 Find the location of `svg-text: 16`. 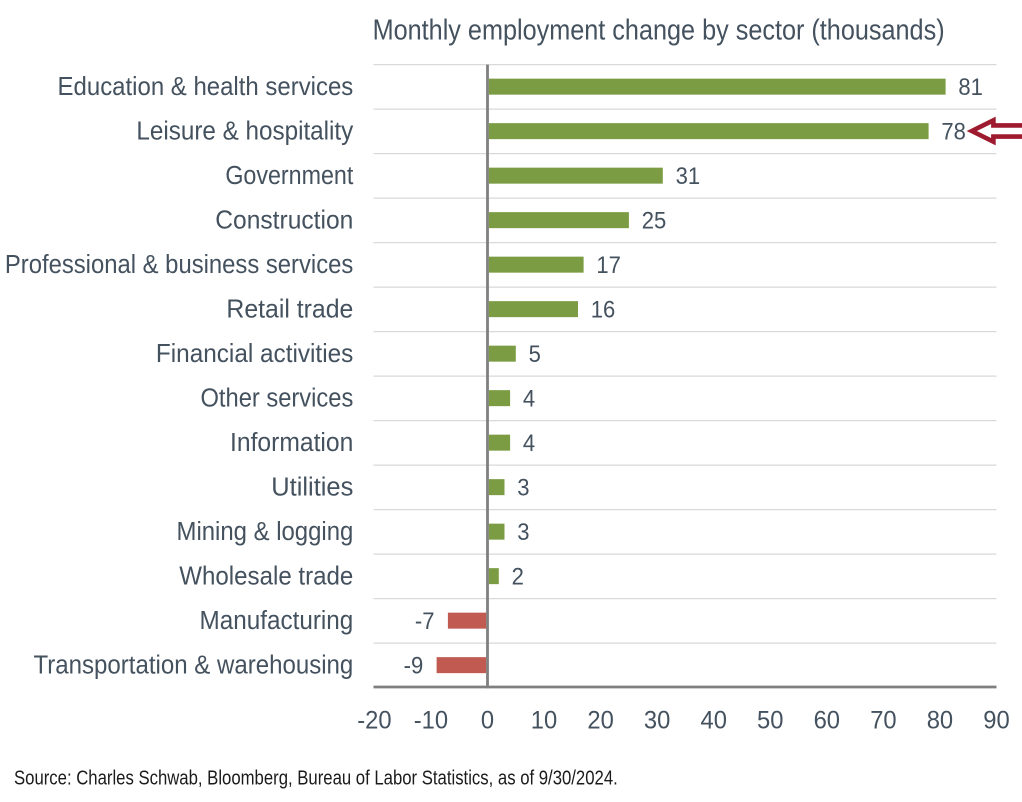

svg-text: 16 is located at coordinates (603, 308).